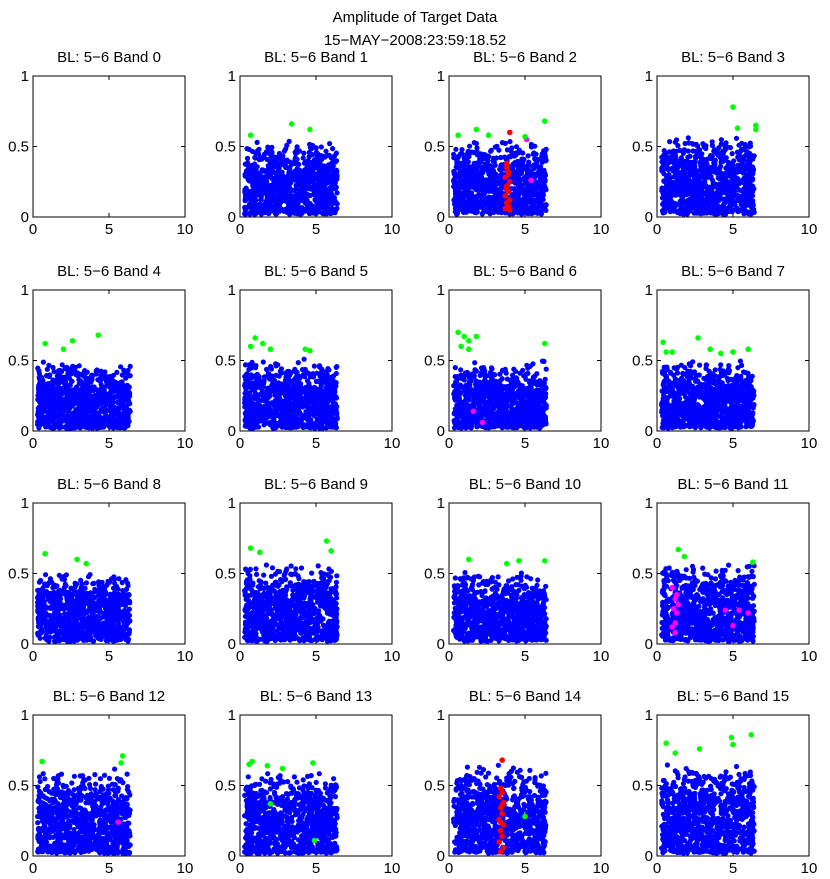 The image size is (830, 879). What do you see at coordinates (733, 57) in the screenshot?
I see `subplot-title: BL: 5−6 Band 3` at bounding box center [733, 57].